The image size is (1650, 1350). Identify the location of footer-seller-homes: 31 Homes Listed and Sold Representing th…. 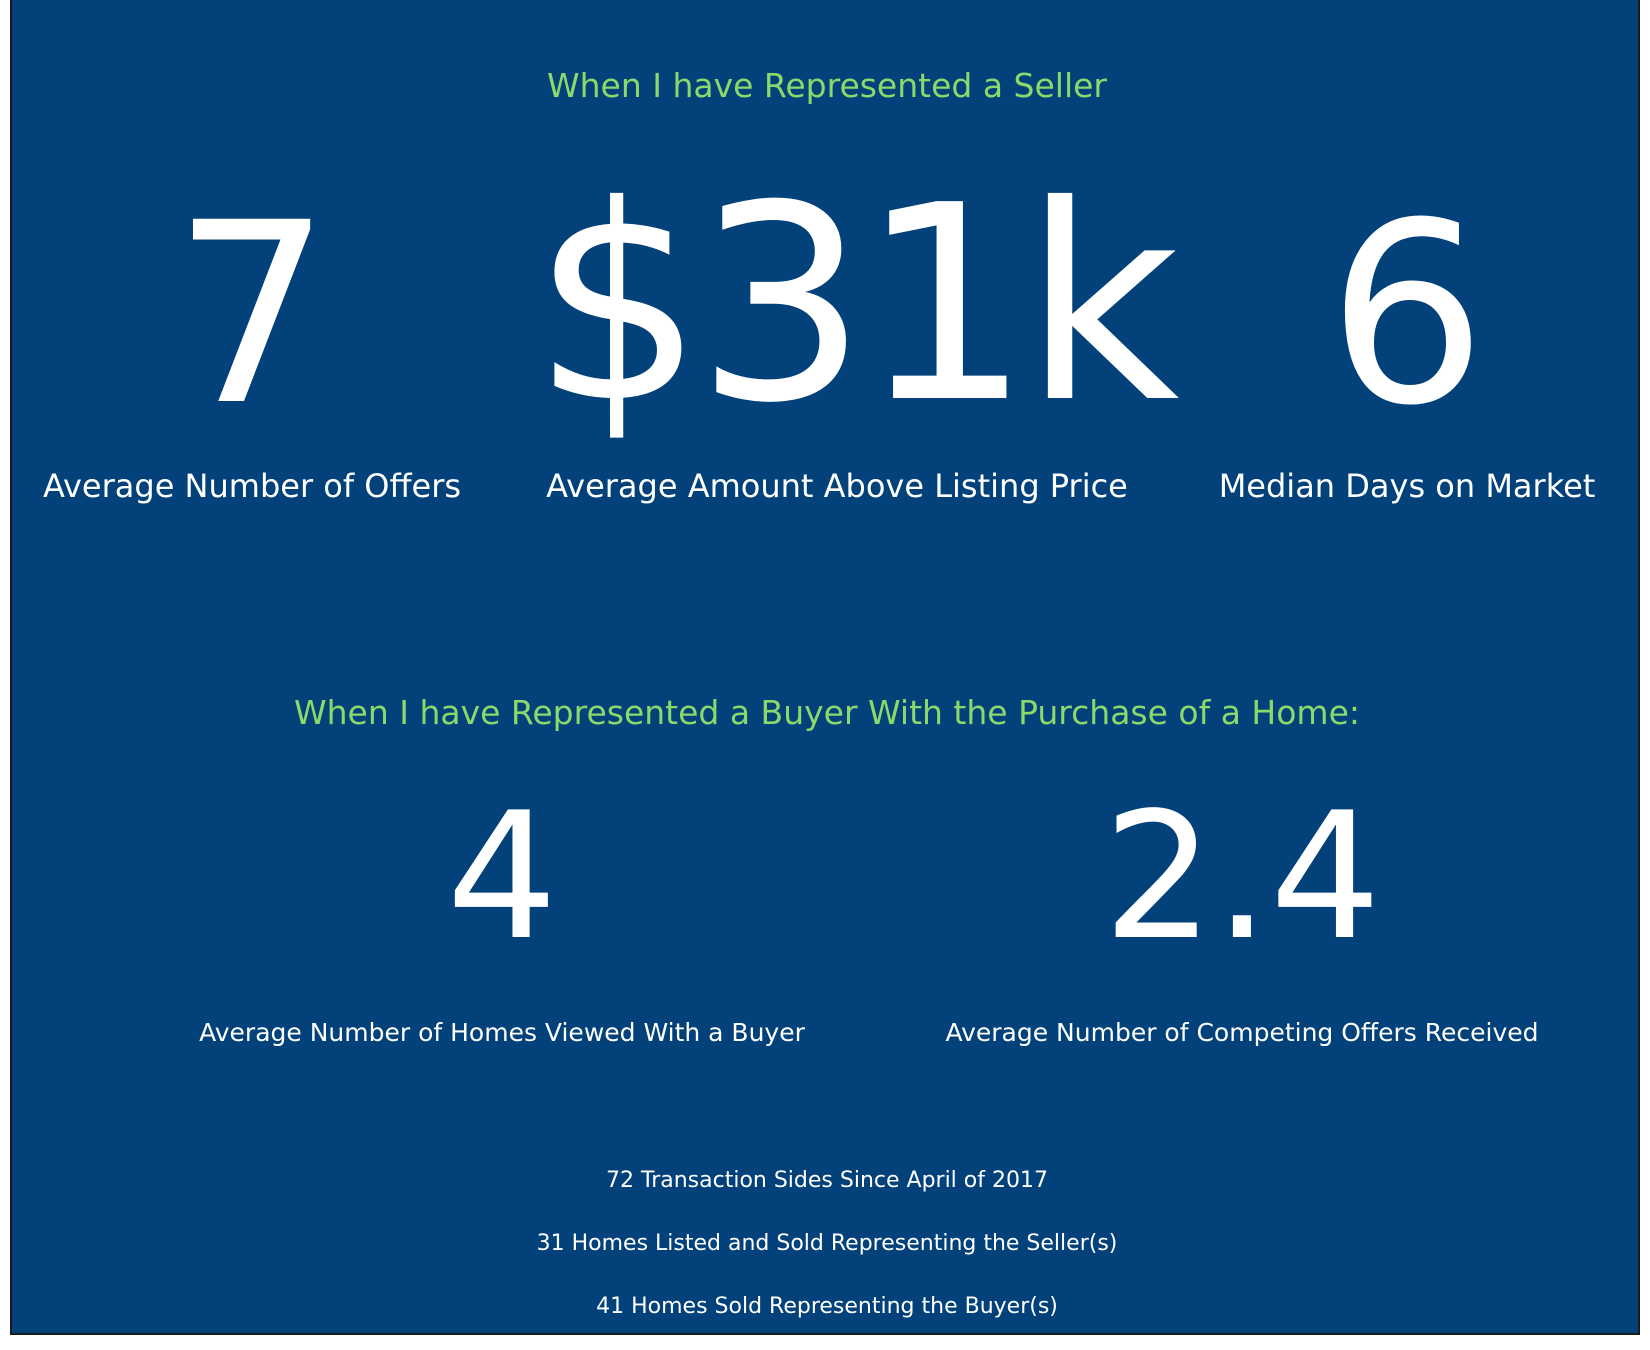
(827, 1243).